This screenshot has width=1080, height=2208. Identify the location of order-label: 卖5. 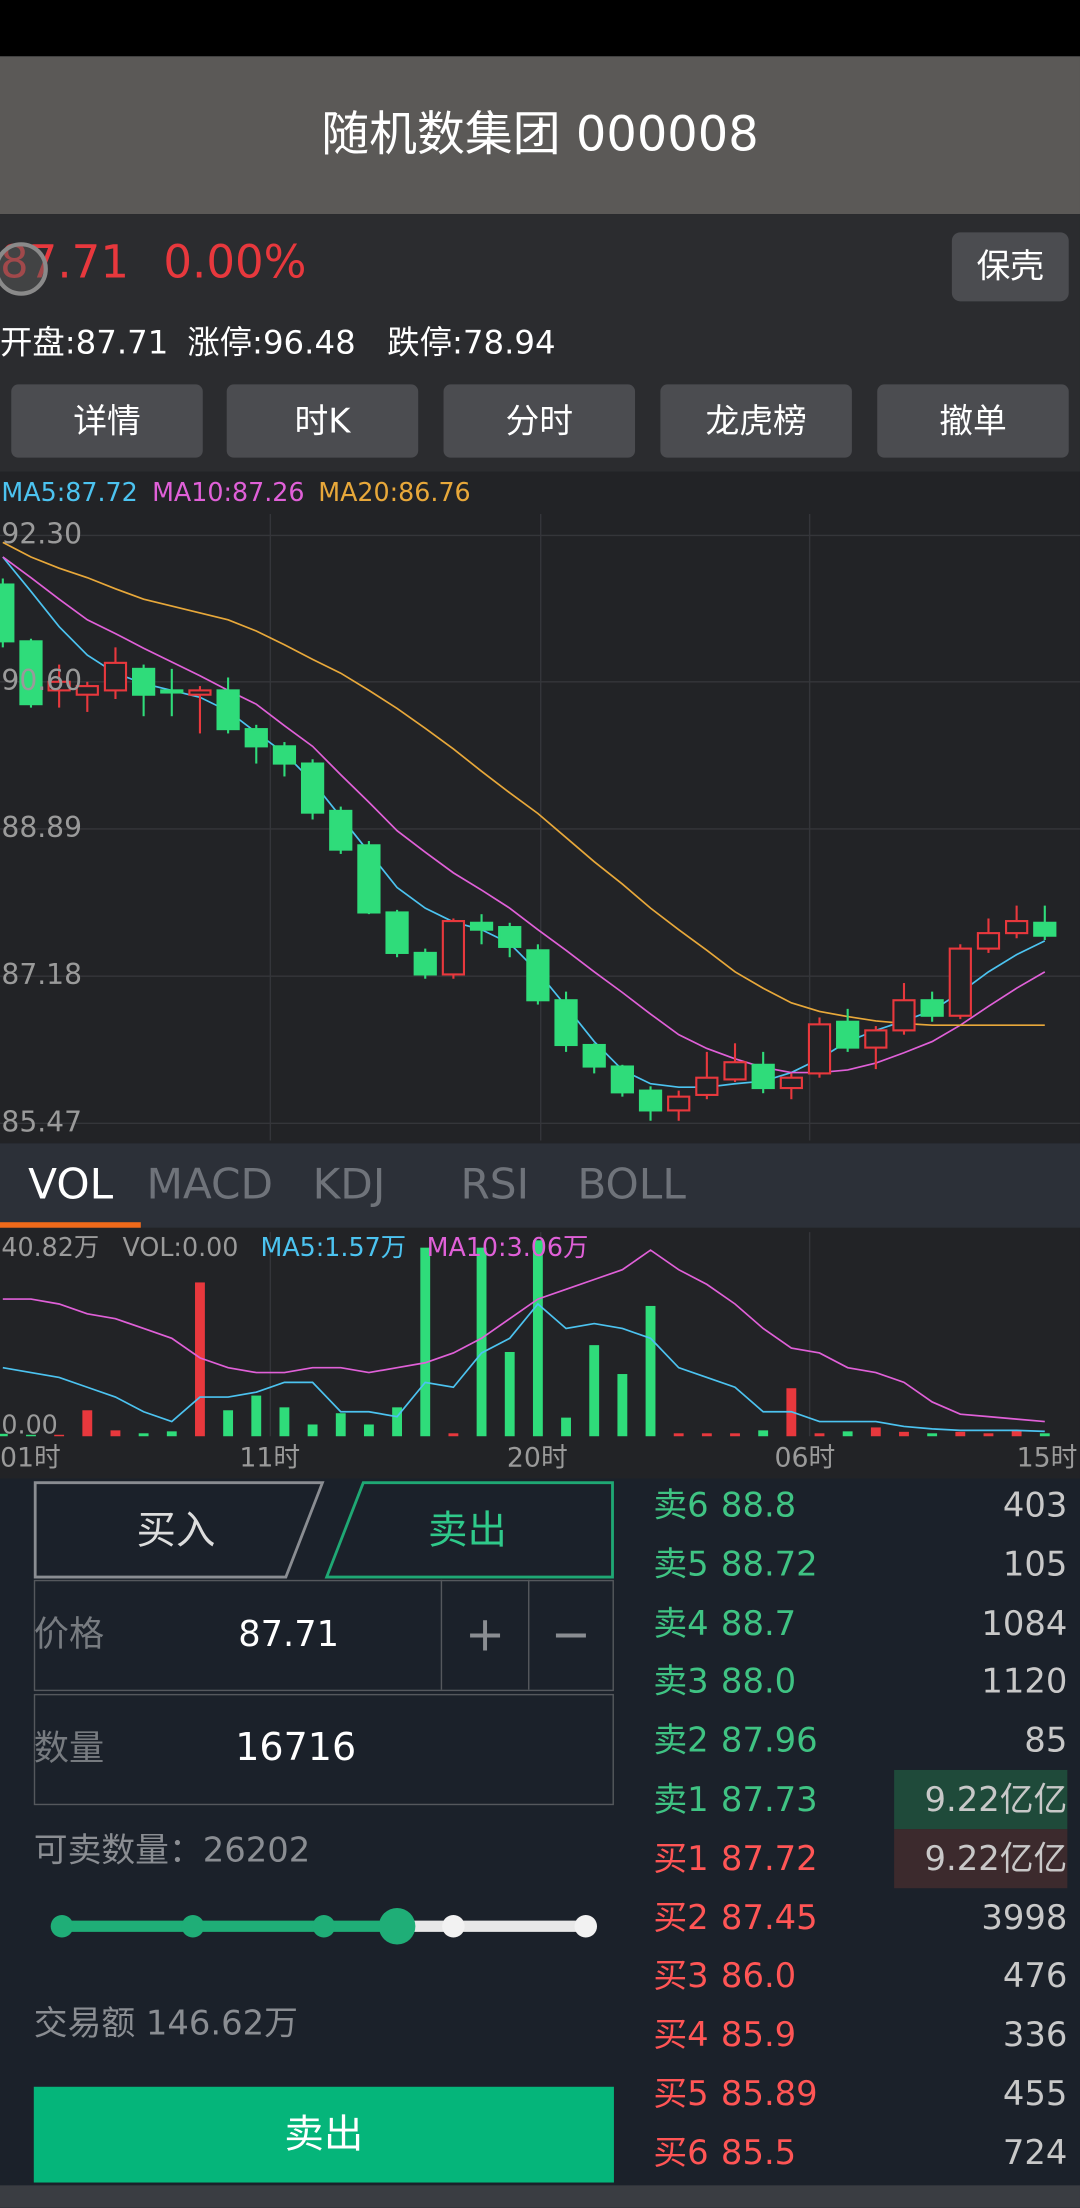
(681, 1564).